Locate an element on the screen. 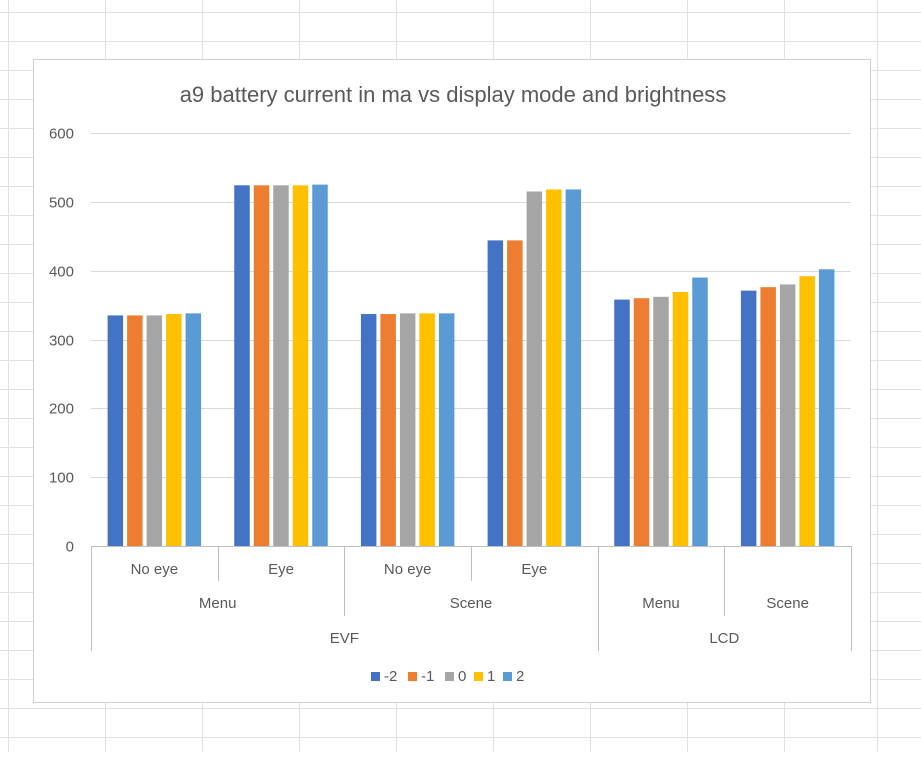 The height and width of the screenshot is (757, 921). y-tick-label: 400 is located at coordinates (61, 272).